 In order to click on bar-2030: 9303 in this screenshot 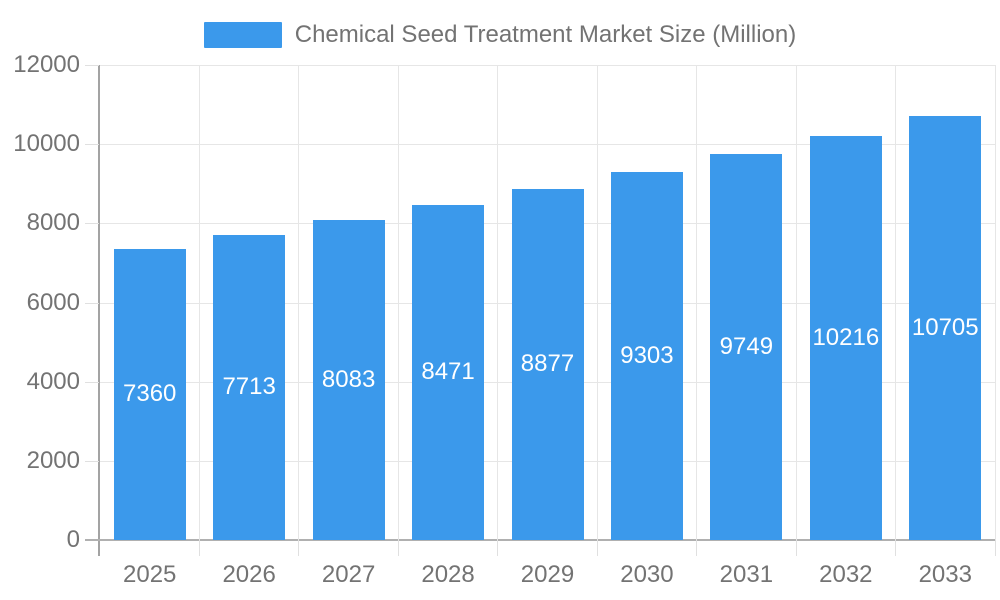, I will do `click(646, 355)`.